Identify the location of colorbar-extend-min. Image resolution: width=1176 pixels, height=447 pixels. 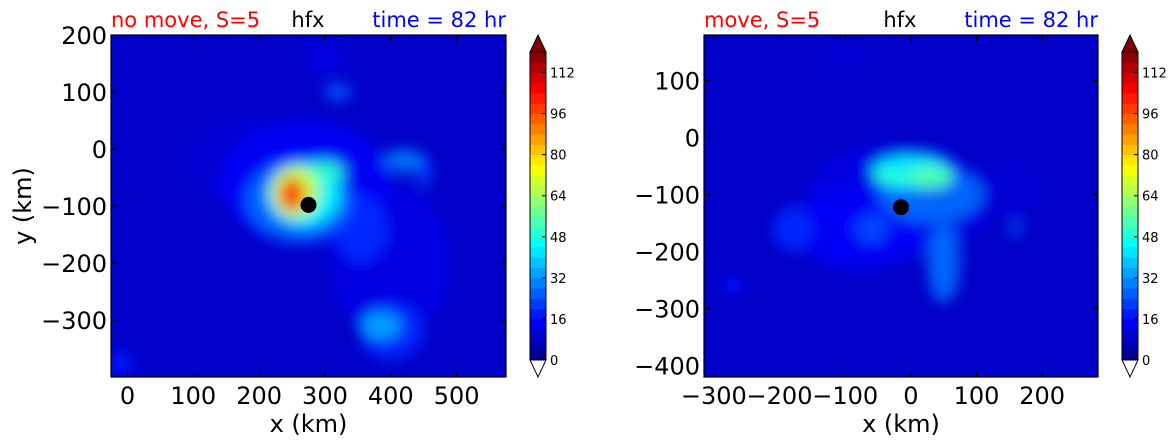
(1130, 369).